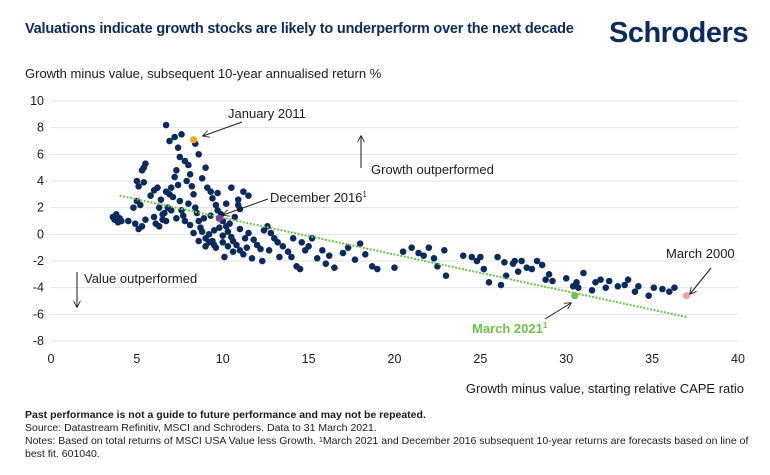 Image resolution: width=770 pixels, height=475 pixels. Describe the element at coordinates (37, 101) in the screenshot. I see `y-tick-label: 10` at that location.